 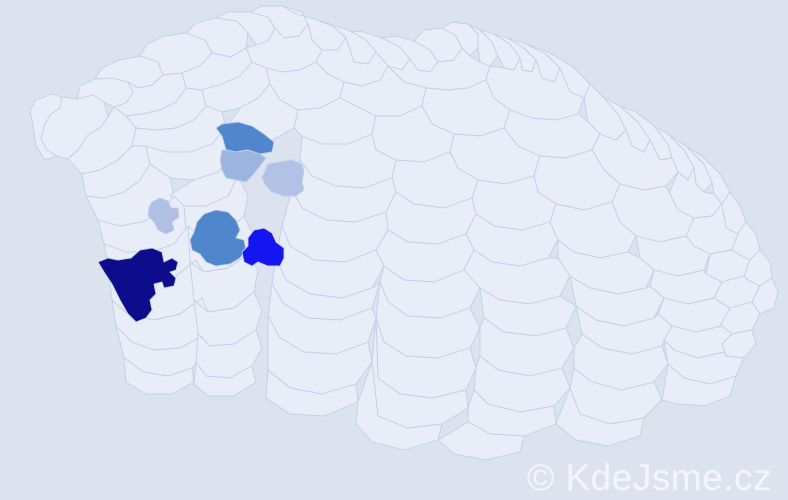 I want to click on highlighted-district-layer, so click(x=201, y=222).